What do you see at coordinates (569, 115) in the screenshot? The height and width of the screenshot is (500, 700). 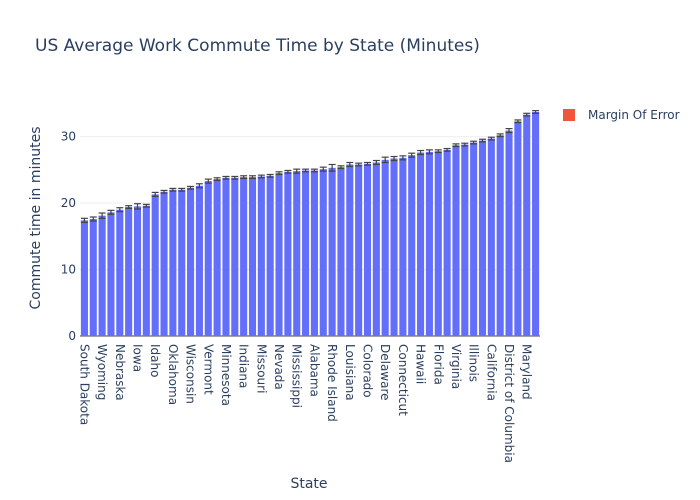 I see `legend-swatch` at bounding box center [569, 115].